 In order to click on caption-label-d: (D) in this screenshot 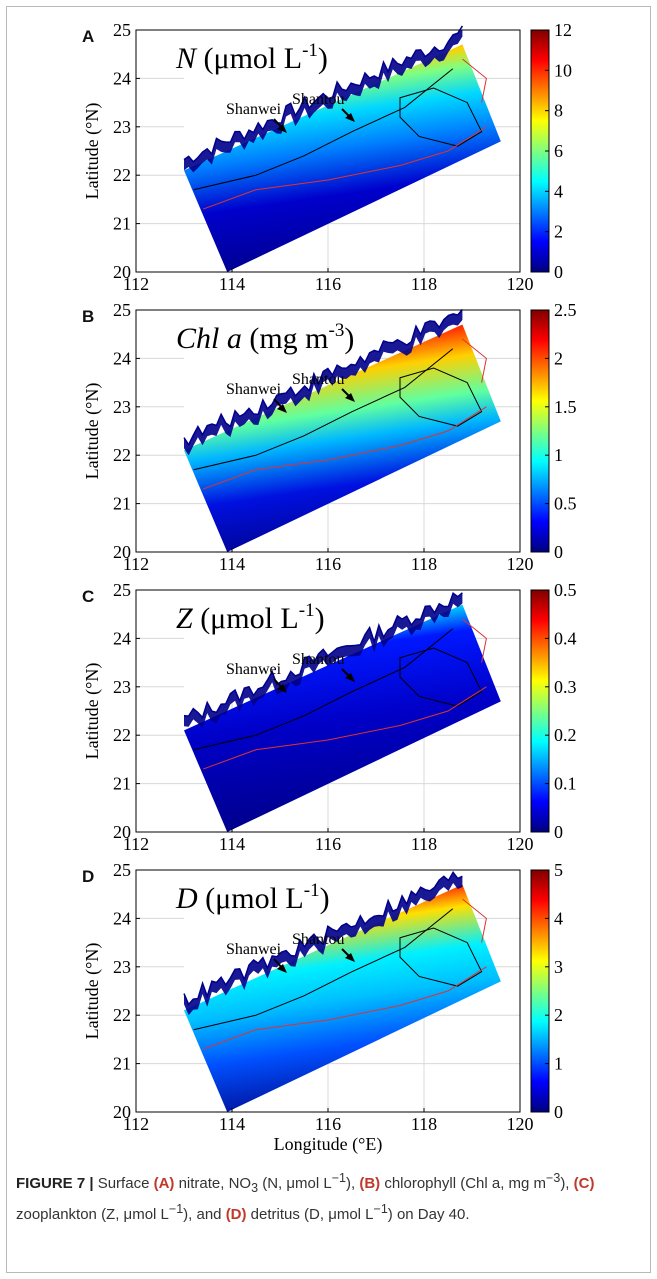, I will do `click(236, 1214)`.